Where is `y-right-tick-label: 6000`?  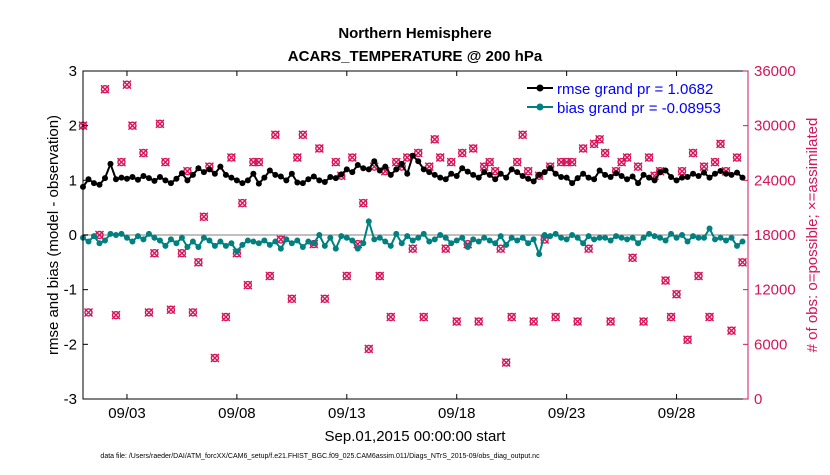 y-right-tick-label: 6000 is located at coordinates (770, 344).